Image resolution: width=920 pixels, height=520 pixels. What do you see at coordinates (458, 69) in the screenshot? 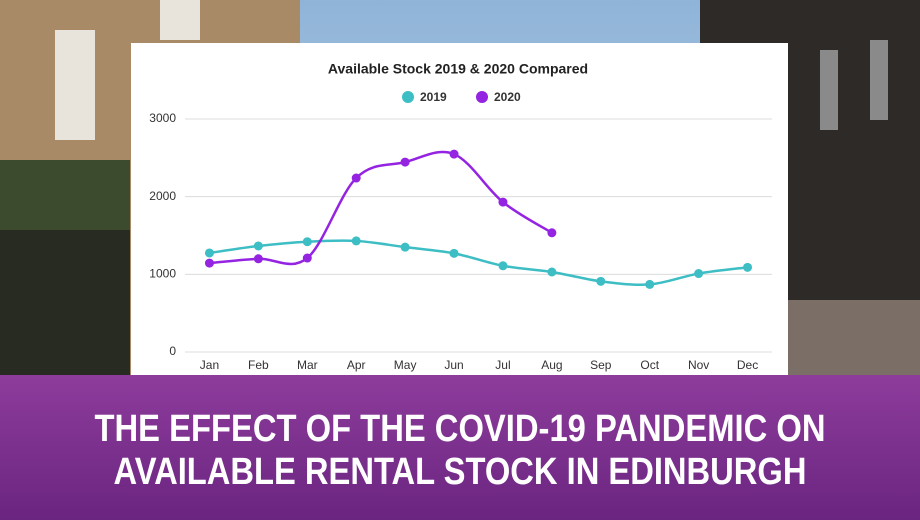
I see `chart-title: Available Stock 2019 & 2020 Compared` at bounding box center [458, 69].